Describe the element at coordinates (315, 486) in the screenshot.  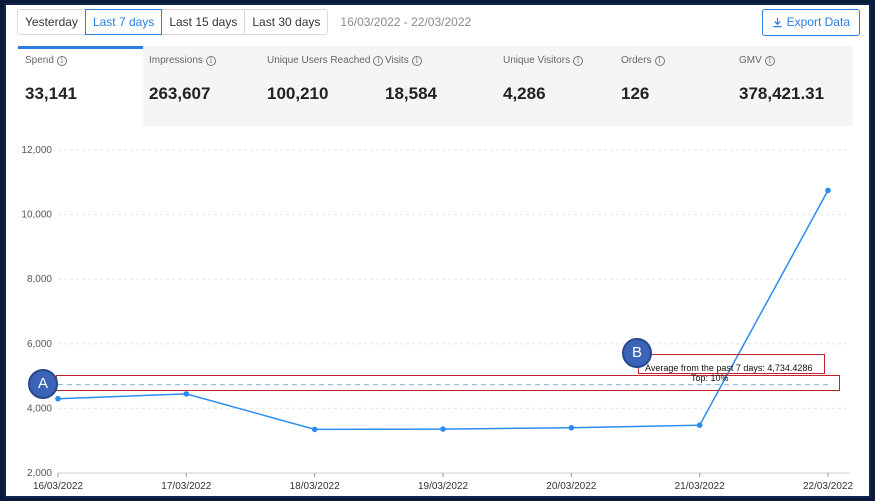
I see `x-tick-label: 18/03/2022` at that location.